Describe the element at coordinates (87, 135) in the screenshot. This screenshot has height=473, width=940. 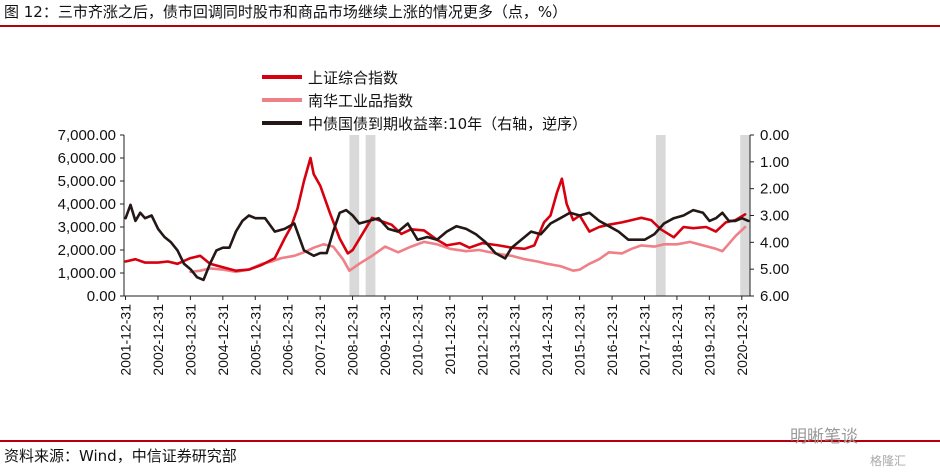
I see `left-tick-label: 7,000.00` at that location.